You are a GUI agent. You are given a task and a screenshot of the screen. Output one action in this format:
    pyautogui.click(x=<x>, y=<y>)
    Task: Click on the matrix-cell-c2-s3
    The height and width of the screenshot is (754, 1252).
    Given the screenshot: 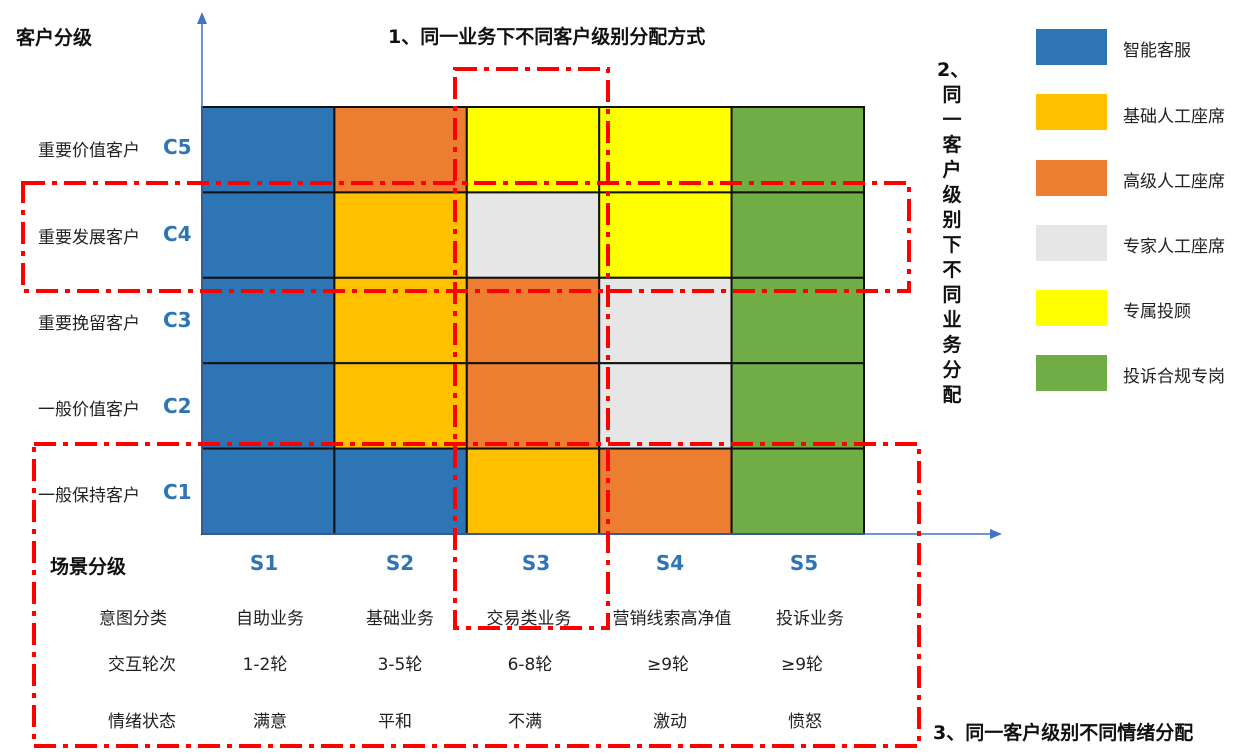 What is the action you would take?
    pyautogui.click(x=533, y=406)
    